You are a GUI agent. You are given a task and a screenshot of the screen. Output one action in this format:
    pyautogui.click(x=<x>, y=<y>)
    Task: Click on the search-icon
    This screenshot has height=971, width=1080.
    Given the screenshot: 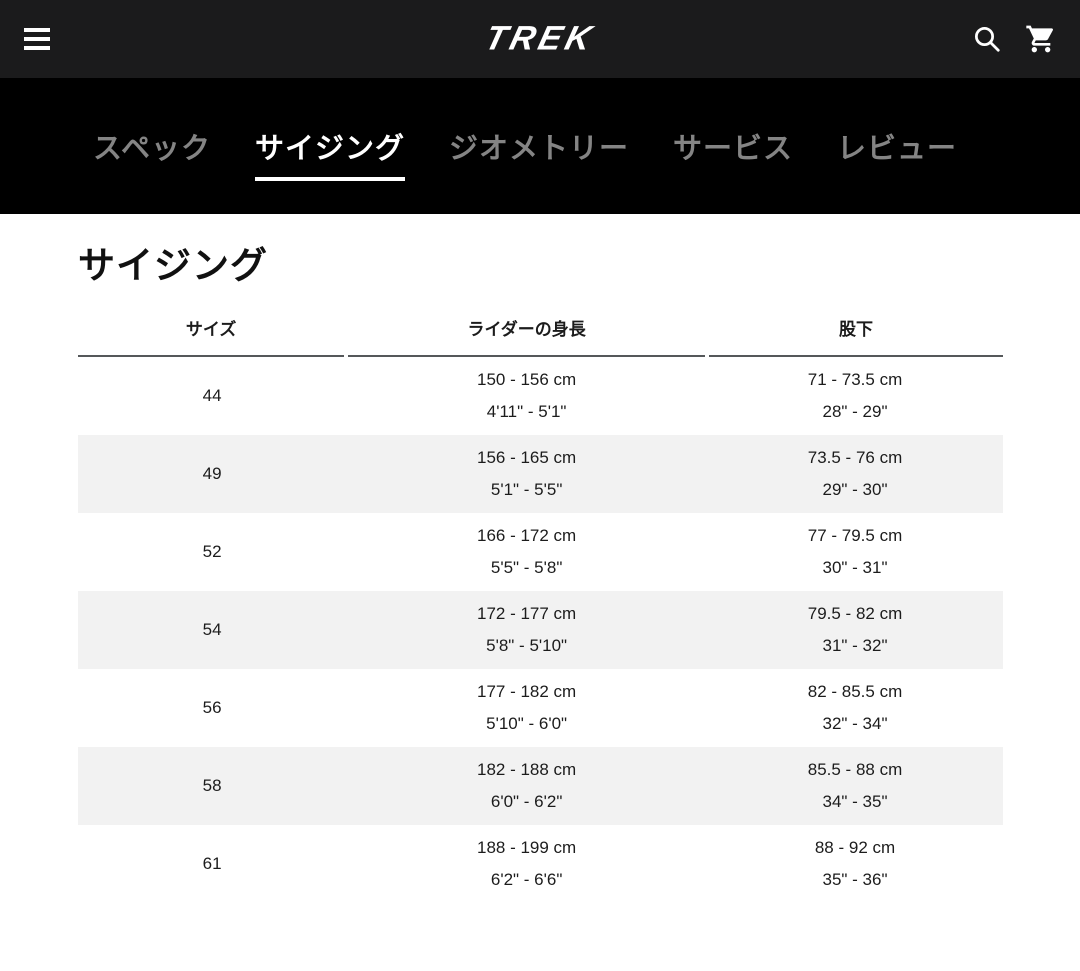 What is the action you would take?
    pyautogui.click(x=987, y=39)
    